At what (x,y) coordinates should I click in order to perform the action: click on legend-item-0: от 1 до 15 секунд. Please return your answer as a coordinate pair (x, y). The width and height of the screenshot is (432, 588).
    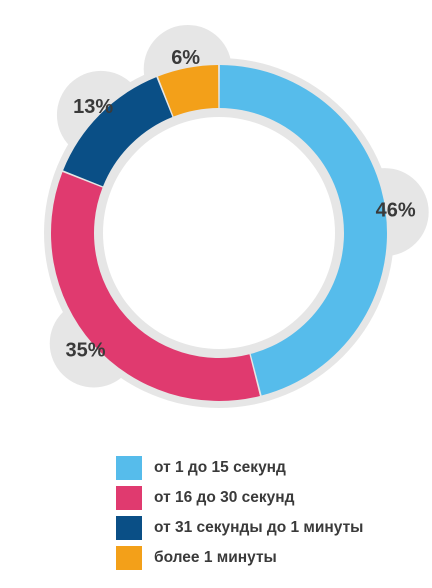
    Looking at the image, I should click on (239, 468).